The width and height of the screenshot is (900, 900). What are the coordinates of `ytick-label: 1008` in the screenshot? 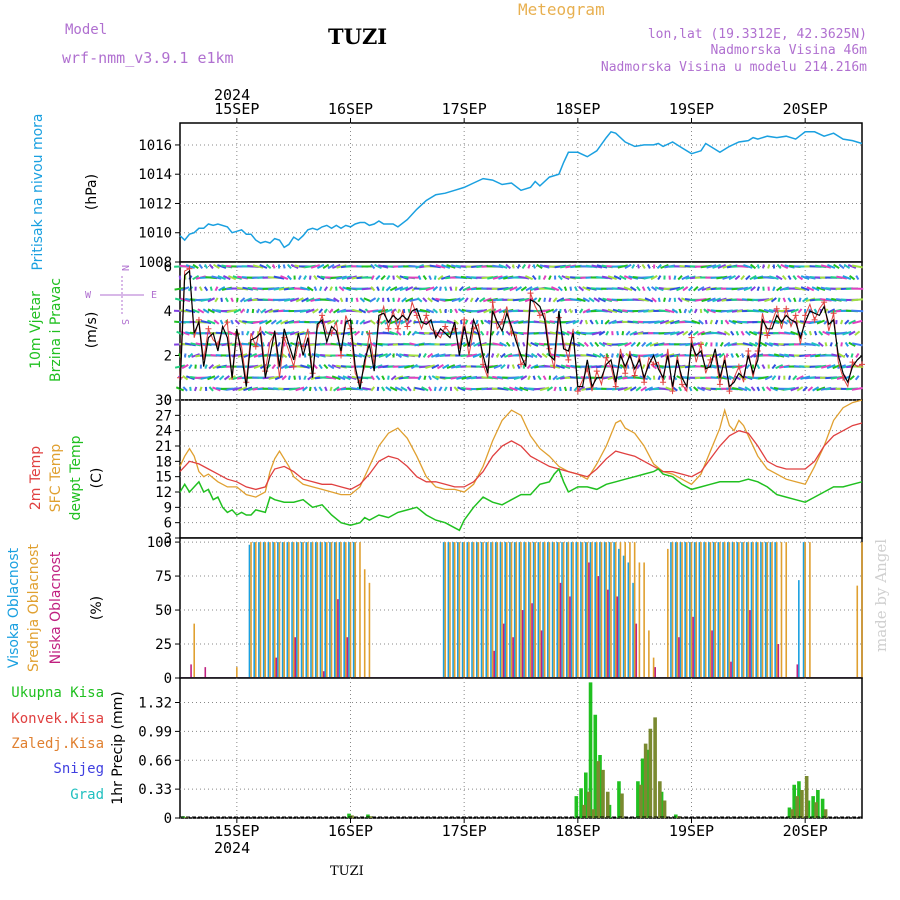 It's located at (155, 263).